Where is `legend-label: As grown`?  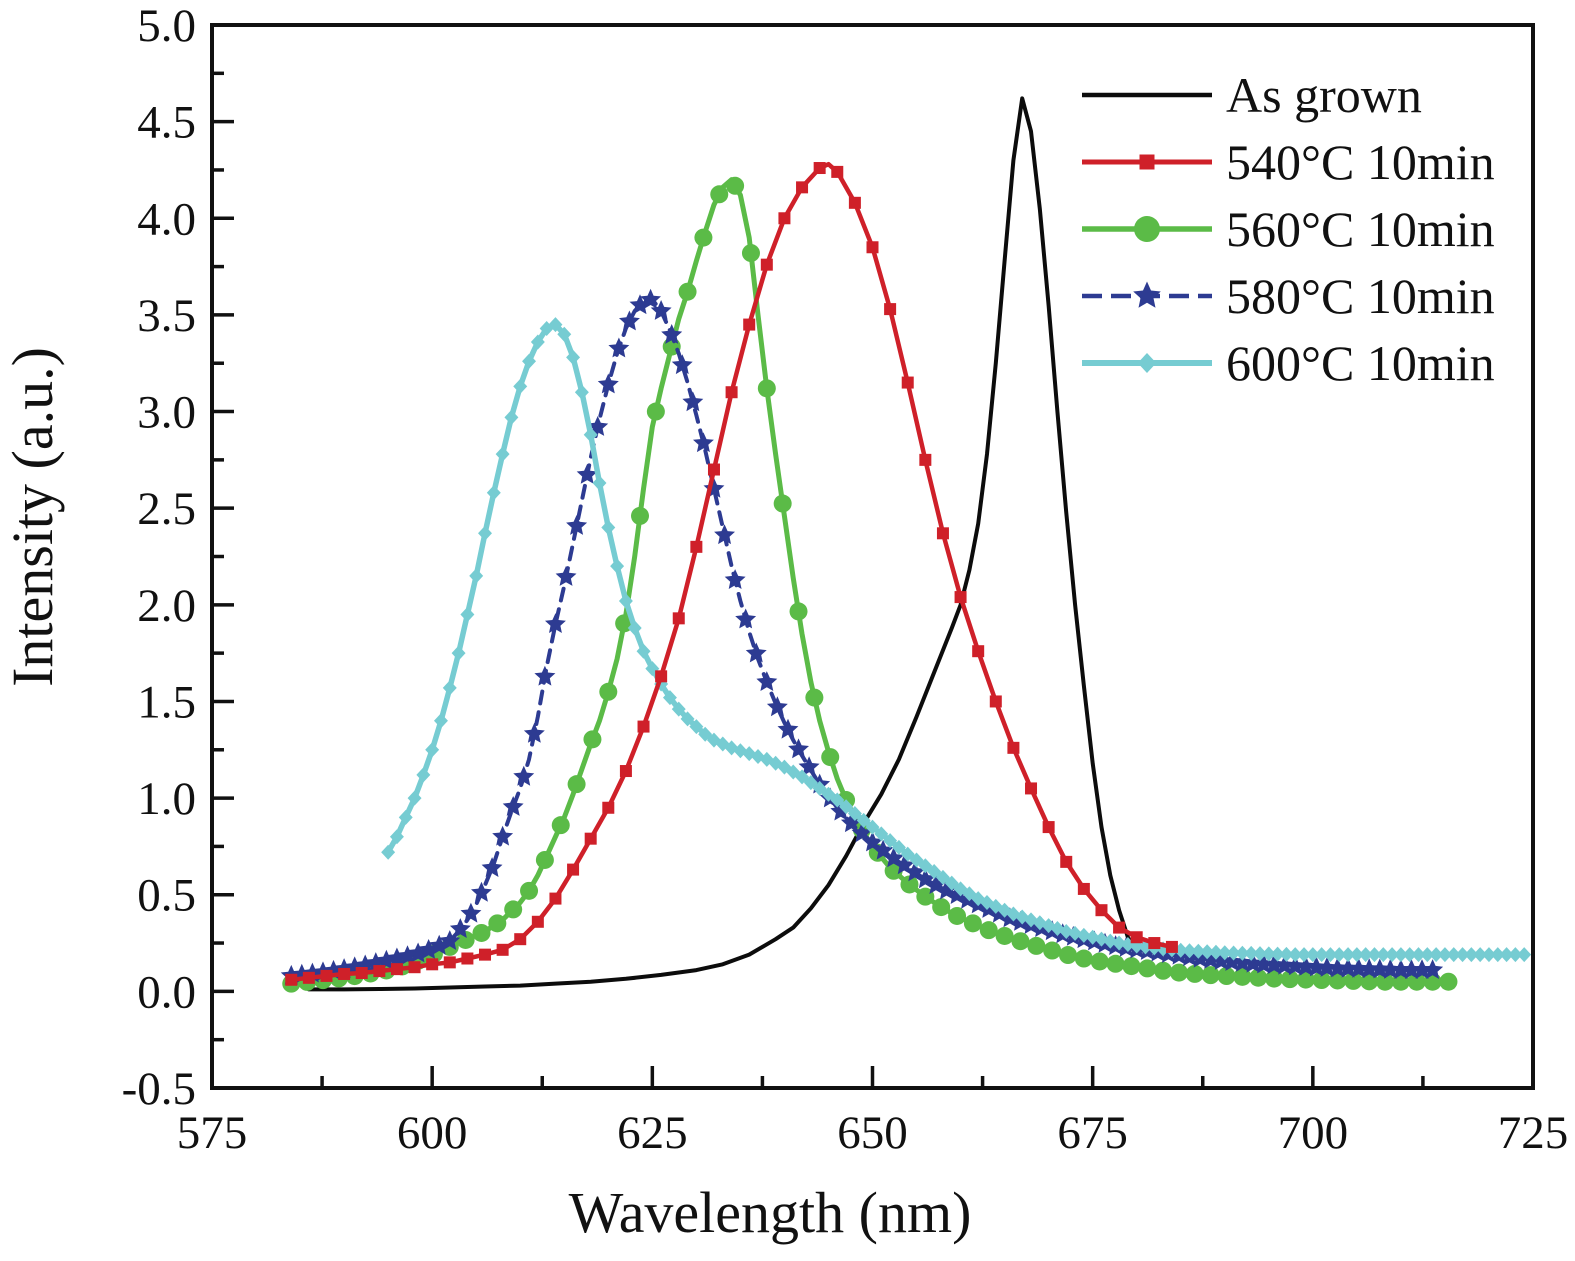
legend-label: As grown is located at coordinates (1324, 95).